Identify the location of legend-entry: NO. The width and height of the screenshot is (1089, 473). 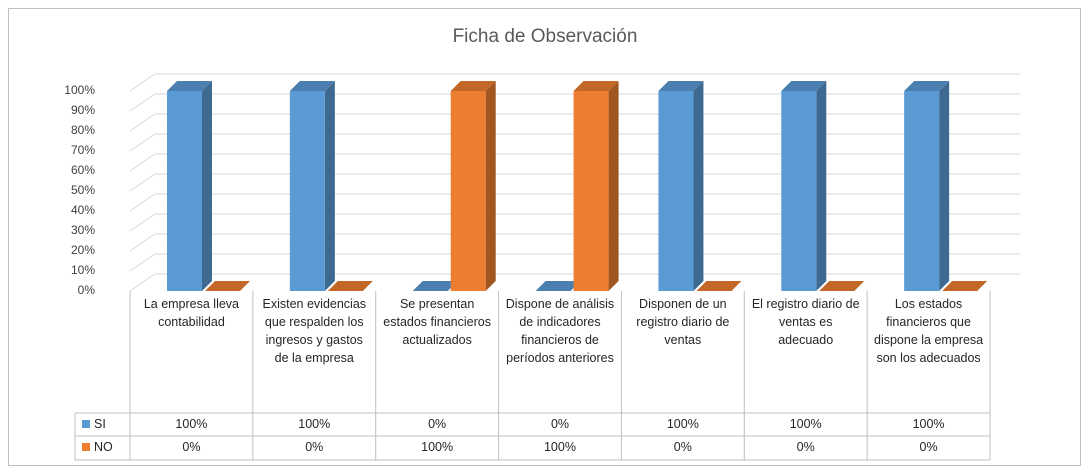
(94, 447).